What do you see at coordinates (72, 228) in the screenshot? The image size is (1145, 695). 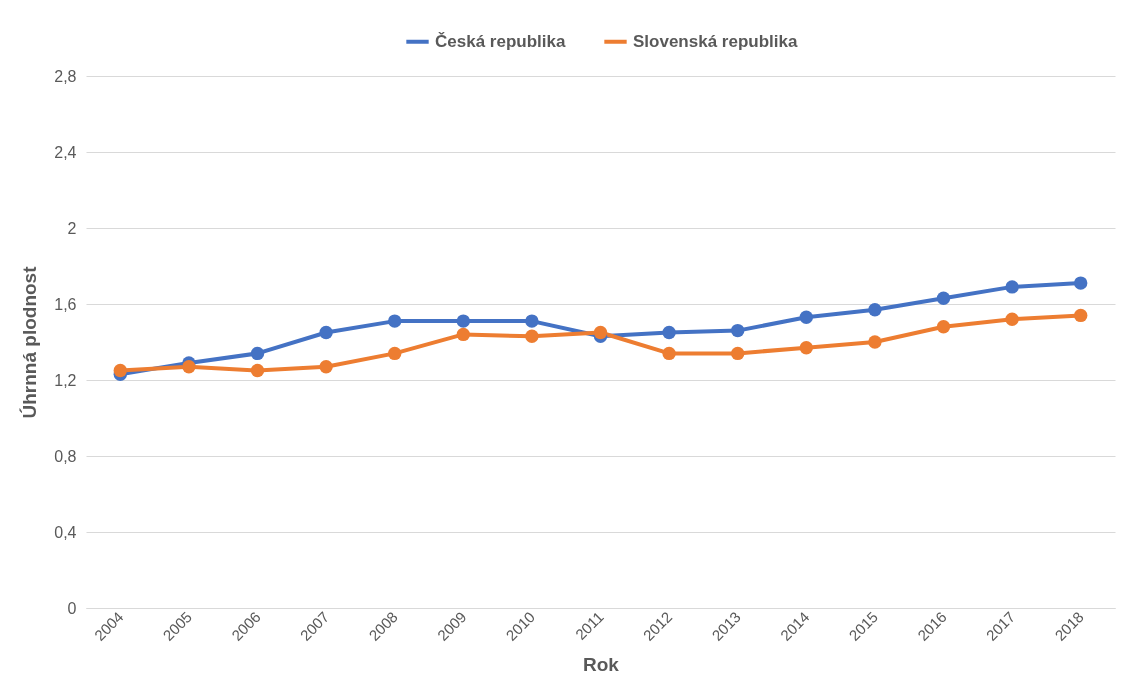 I see `y-tick-label: 2` at bounding box center [72, 228].